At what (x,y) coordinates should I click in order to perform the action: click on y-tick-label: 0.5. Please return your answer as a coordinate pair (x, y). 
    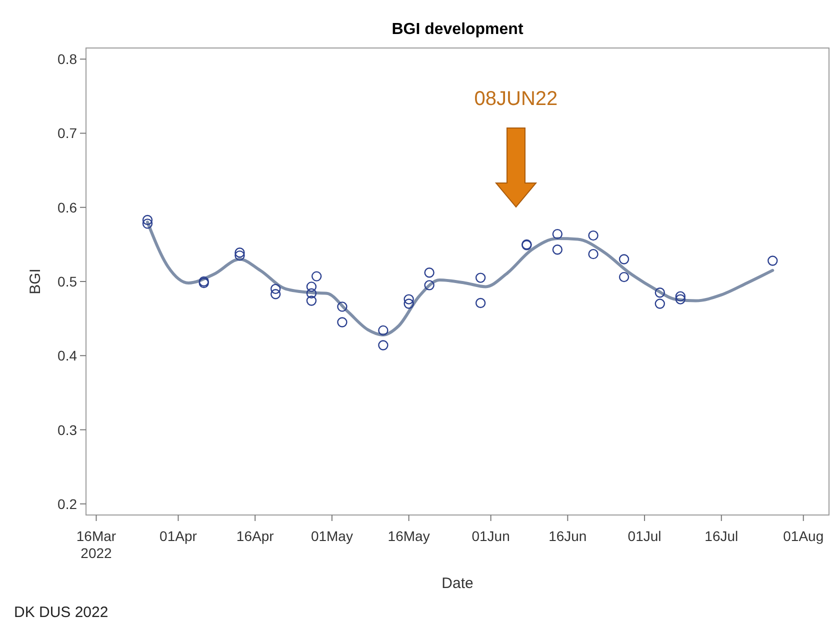
    Looking at the image, I should click on (68, 282).